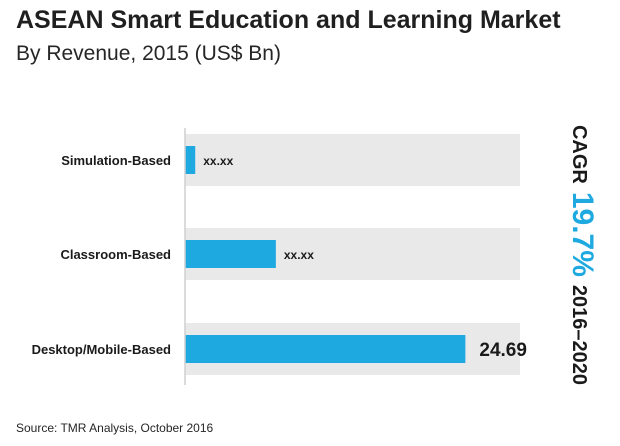  What do you see at coordinates (579, 154) in the screenshot?
I see `cagr-label: CAGR` at bounding box center [579, 154].